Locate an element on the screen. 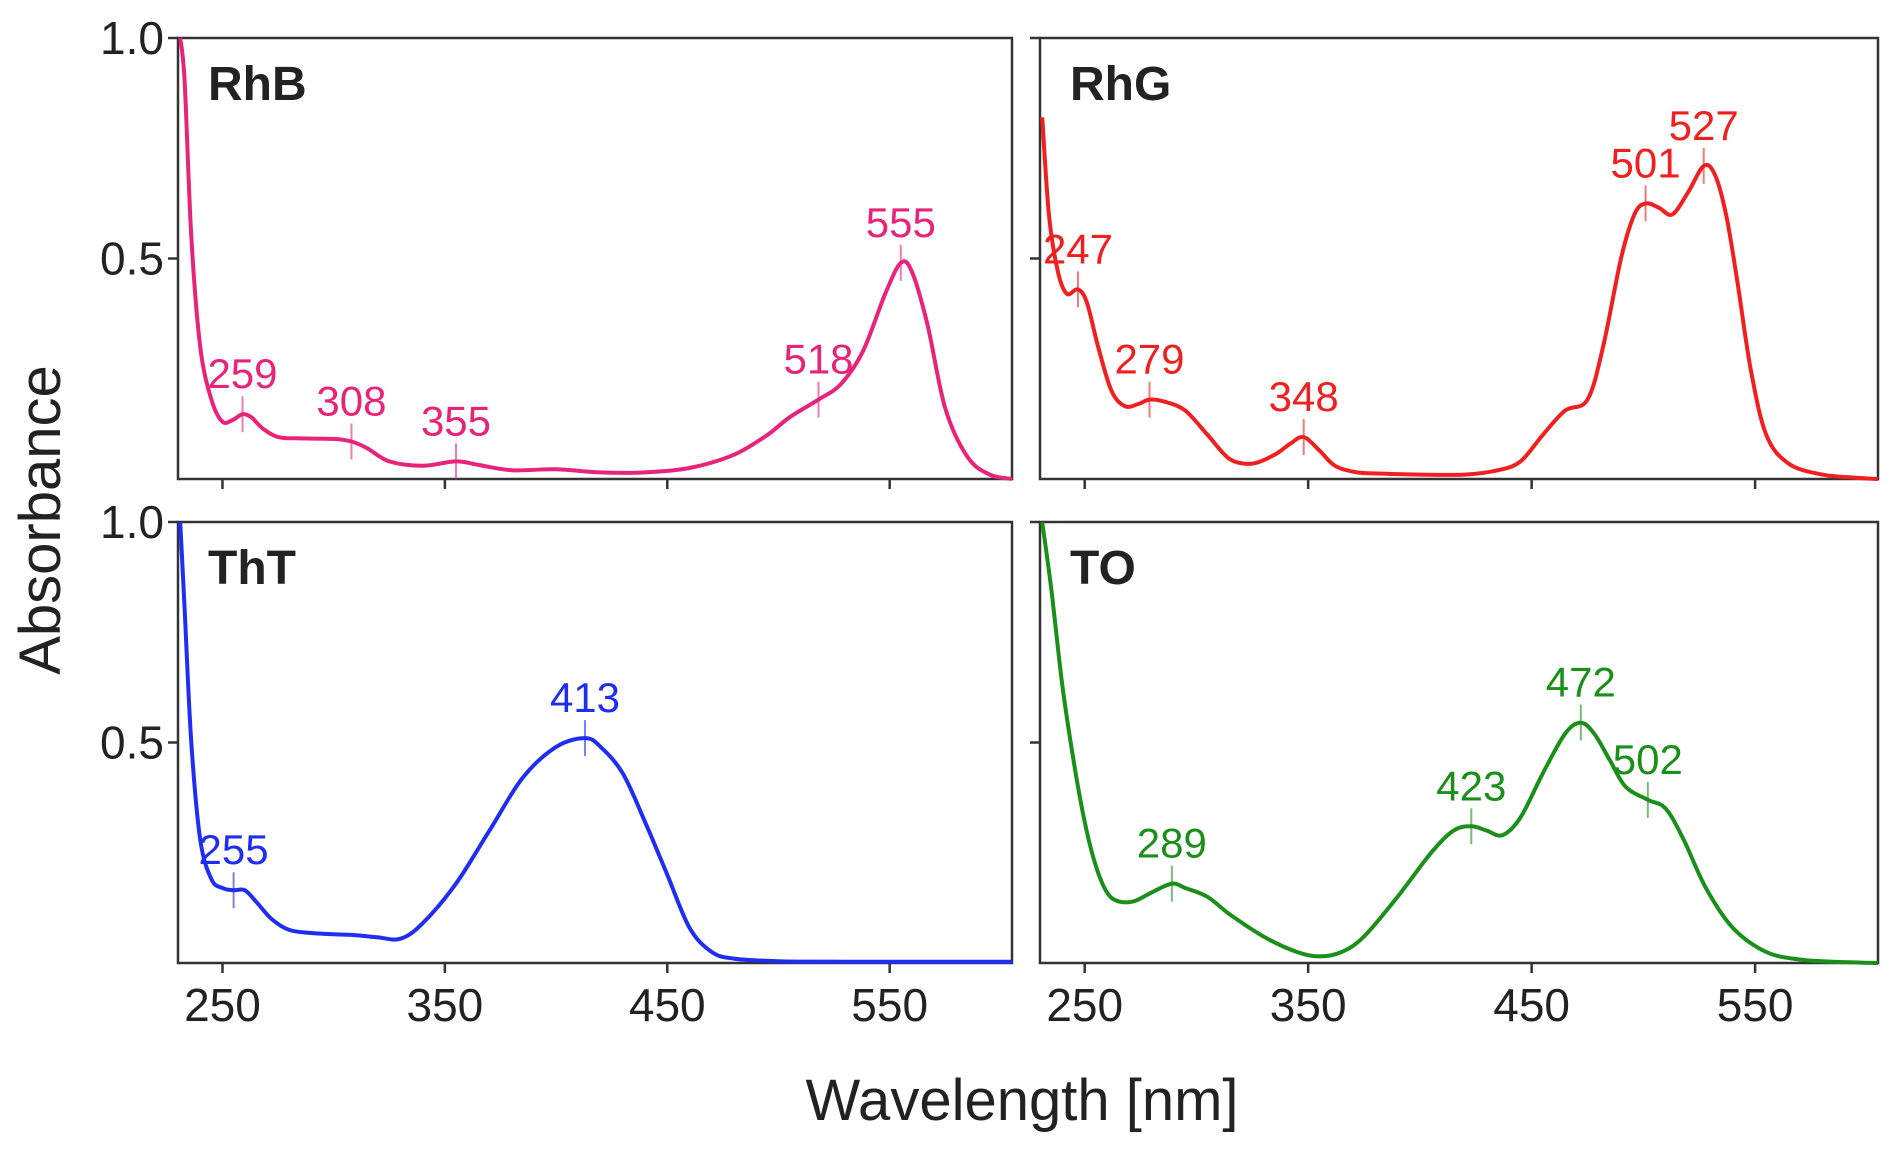 The width and height of the screenshot is (1893, 1151). peak-label: 308 is located at coordinates (351, 401).